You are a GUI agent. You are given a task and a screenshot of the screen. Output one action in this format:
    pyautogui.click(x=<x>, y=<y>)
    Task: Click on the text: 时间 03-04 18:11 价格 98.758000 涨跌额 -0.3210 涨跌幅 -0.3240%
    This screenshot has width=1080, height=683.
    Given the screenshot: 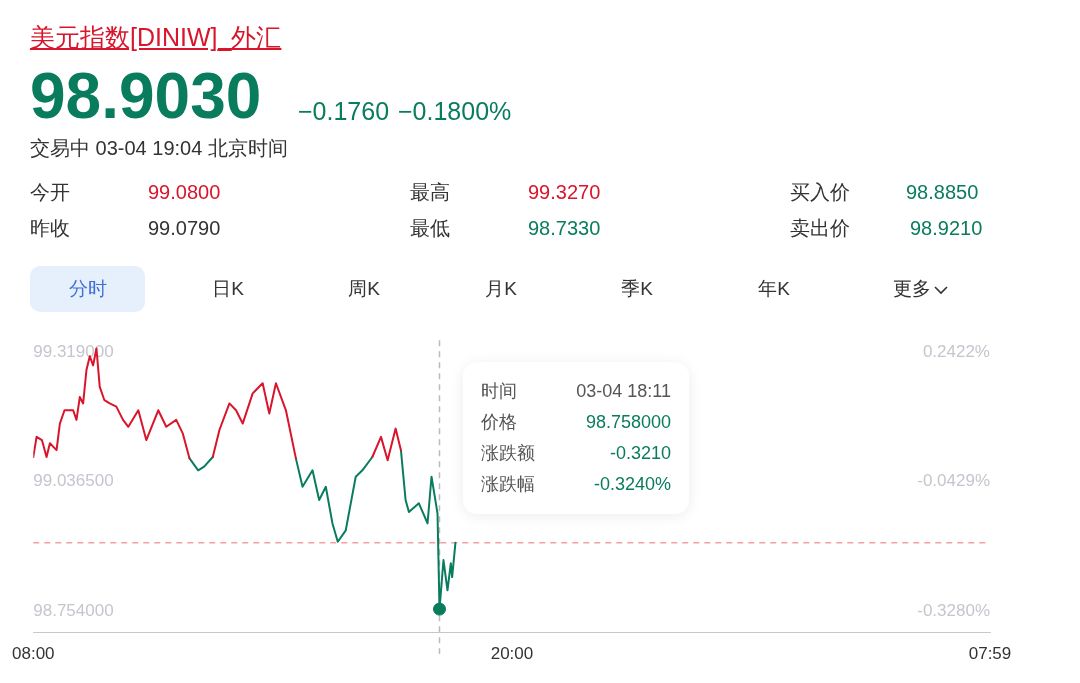 What is the action you would take?
    pyautogui.click(x=576, y=437)
    